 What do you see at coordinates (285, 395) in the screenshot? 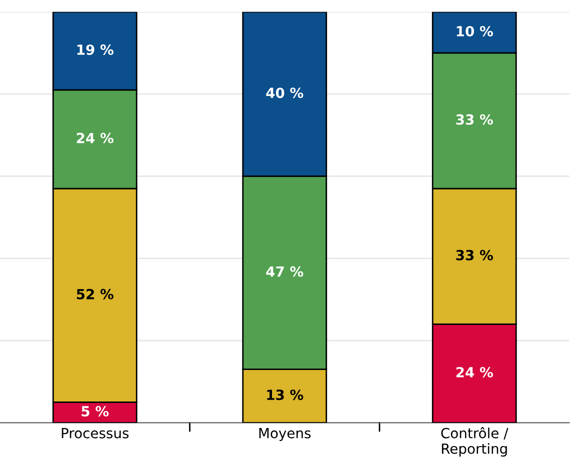
I see `data-label: 13 %` at bounding box center [285, 395].